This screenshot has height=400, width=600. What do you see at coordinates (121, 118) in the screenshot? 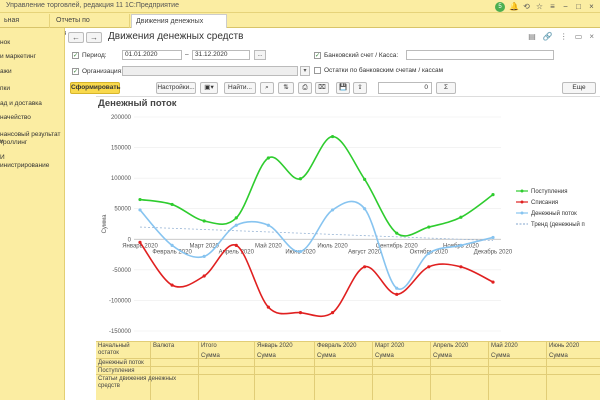
I see `y-tick-label: 200000` at bounding box center [121, 118].